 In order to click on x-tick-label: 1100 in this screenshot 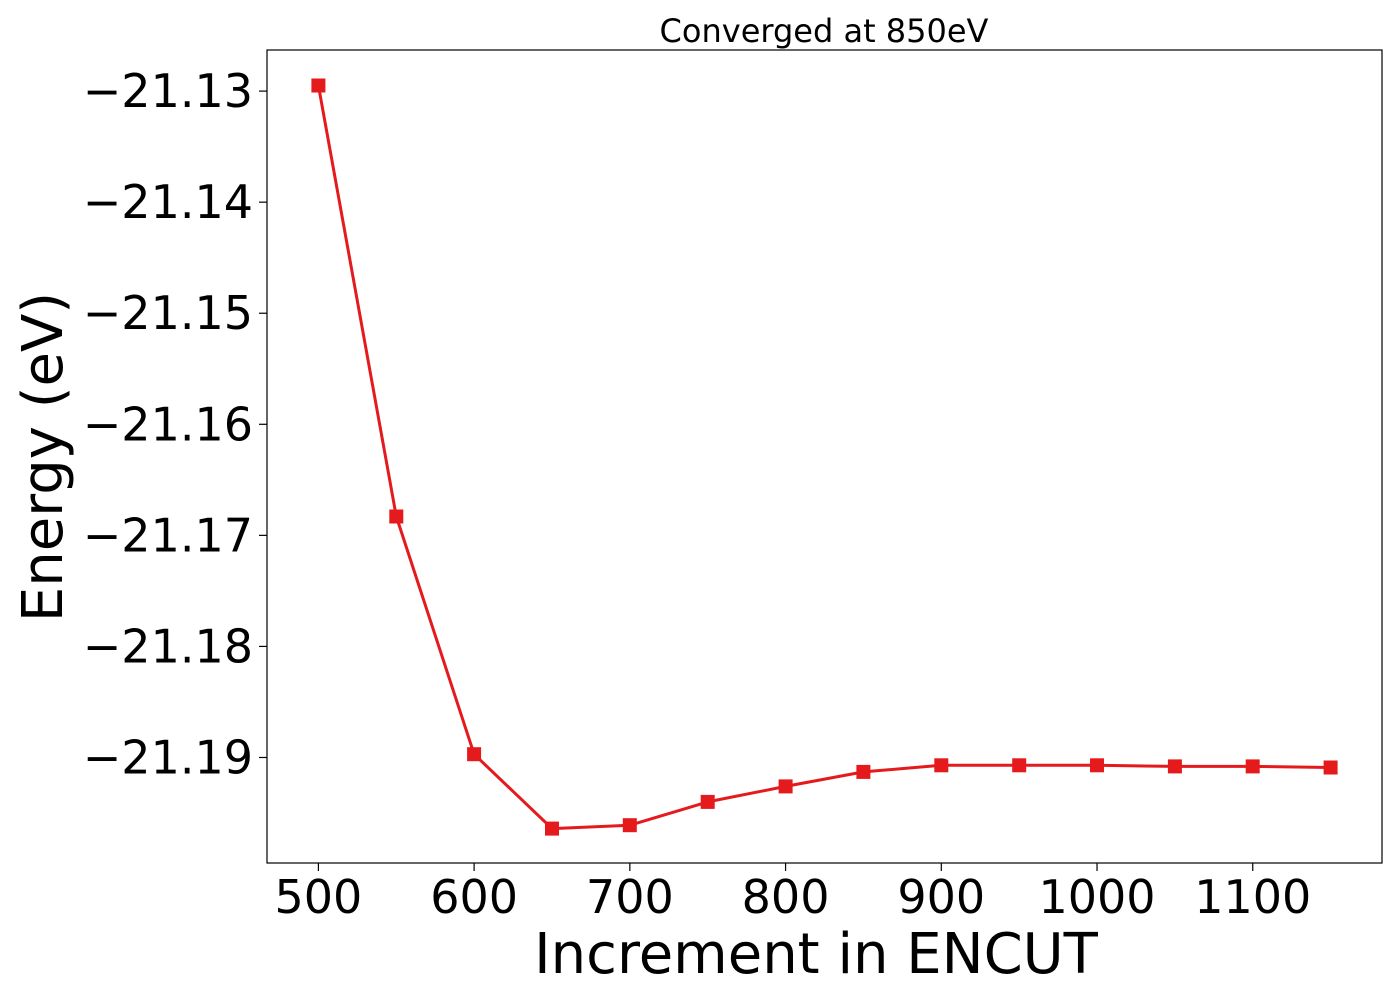, I will do `click(1252, 897)`.